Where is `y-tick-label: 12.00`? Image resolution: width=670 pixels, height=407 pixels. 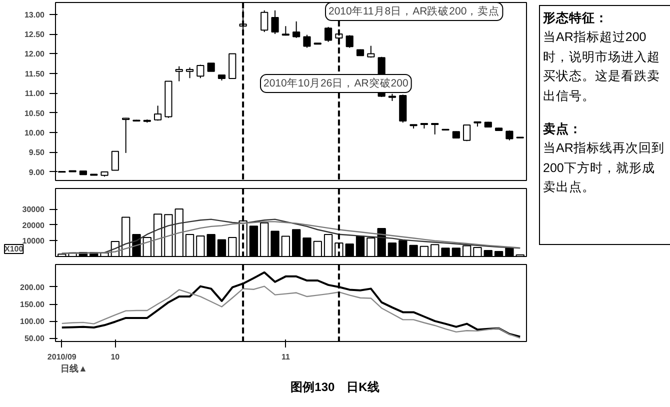
y-tick-label: 12.00 is located at coordinates (35, 54).